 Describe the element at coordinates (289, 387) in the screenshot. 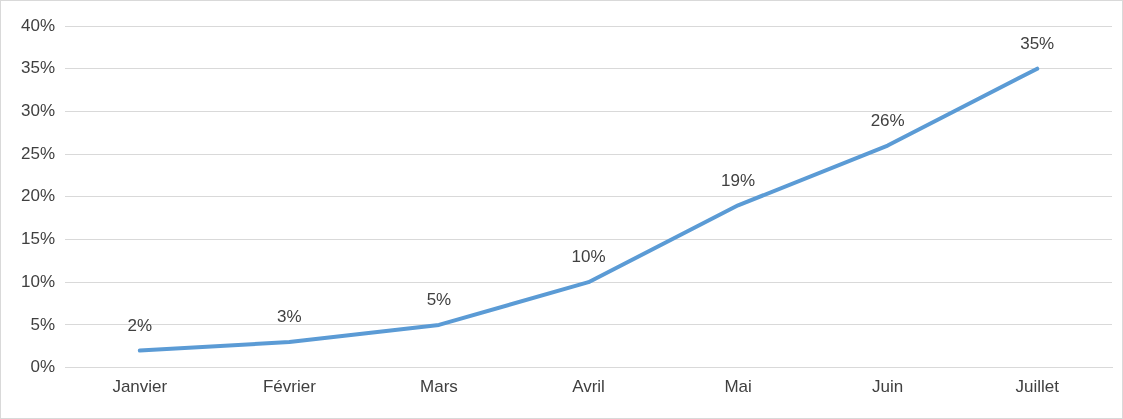

I see `x-tick-label: Février` at that location.